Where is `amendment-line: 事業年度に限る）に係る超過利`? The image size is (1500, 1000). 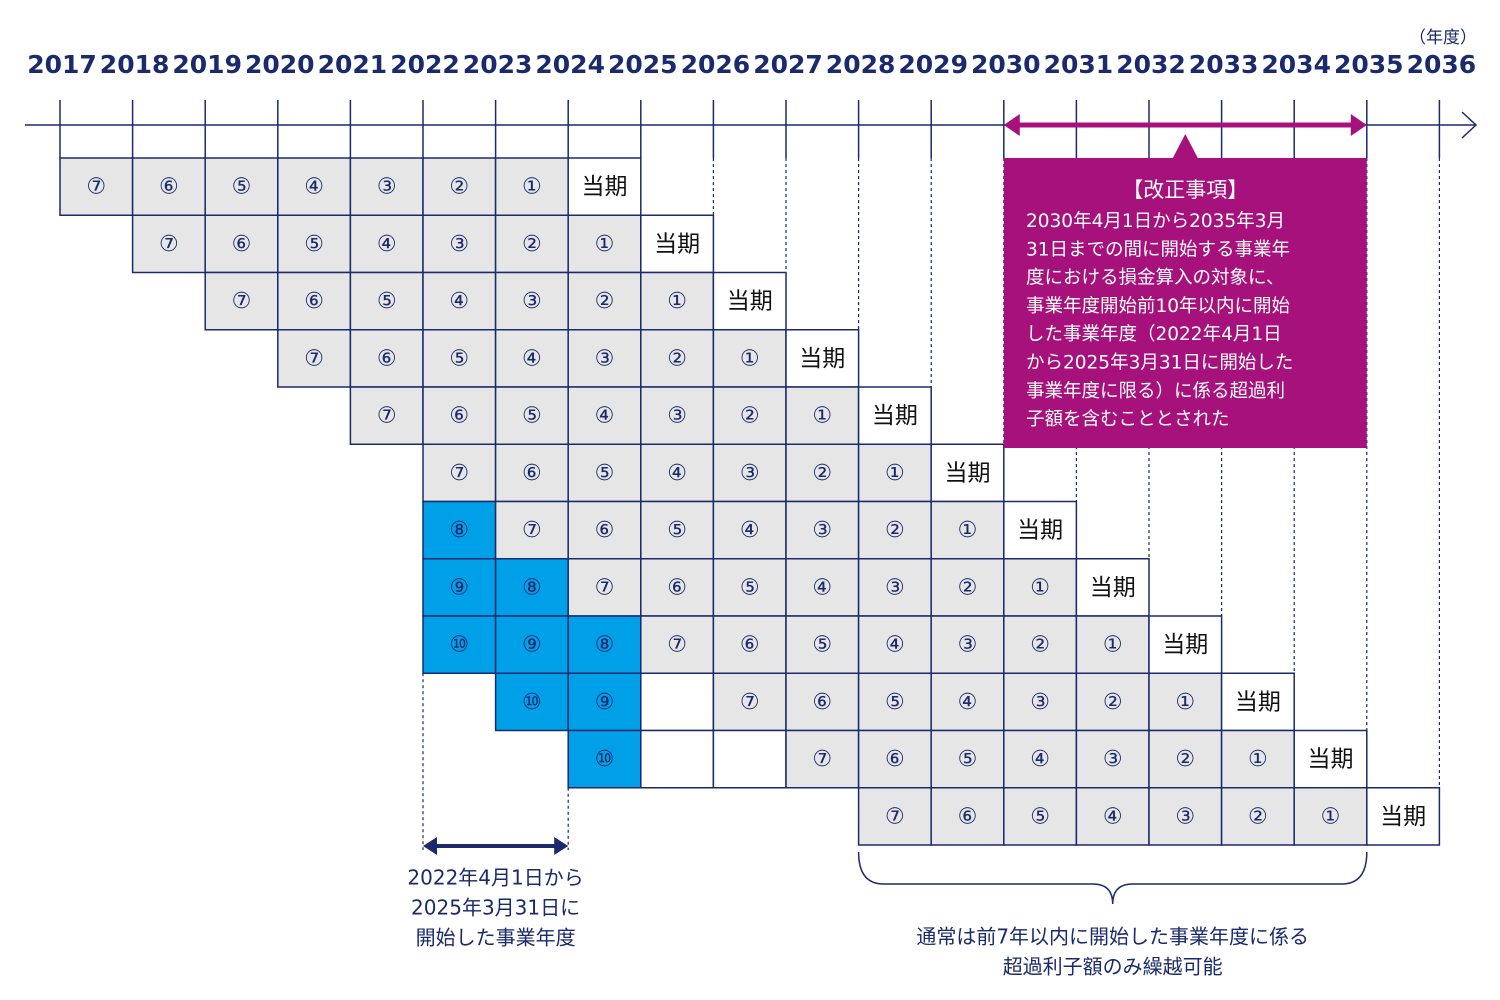
amendment-line: 事業年度に限る）に係る超過利 is located at coordinates (1155, 391).